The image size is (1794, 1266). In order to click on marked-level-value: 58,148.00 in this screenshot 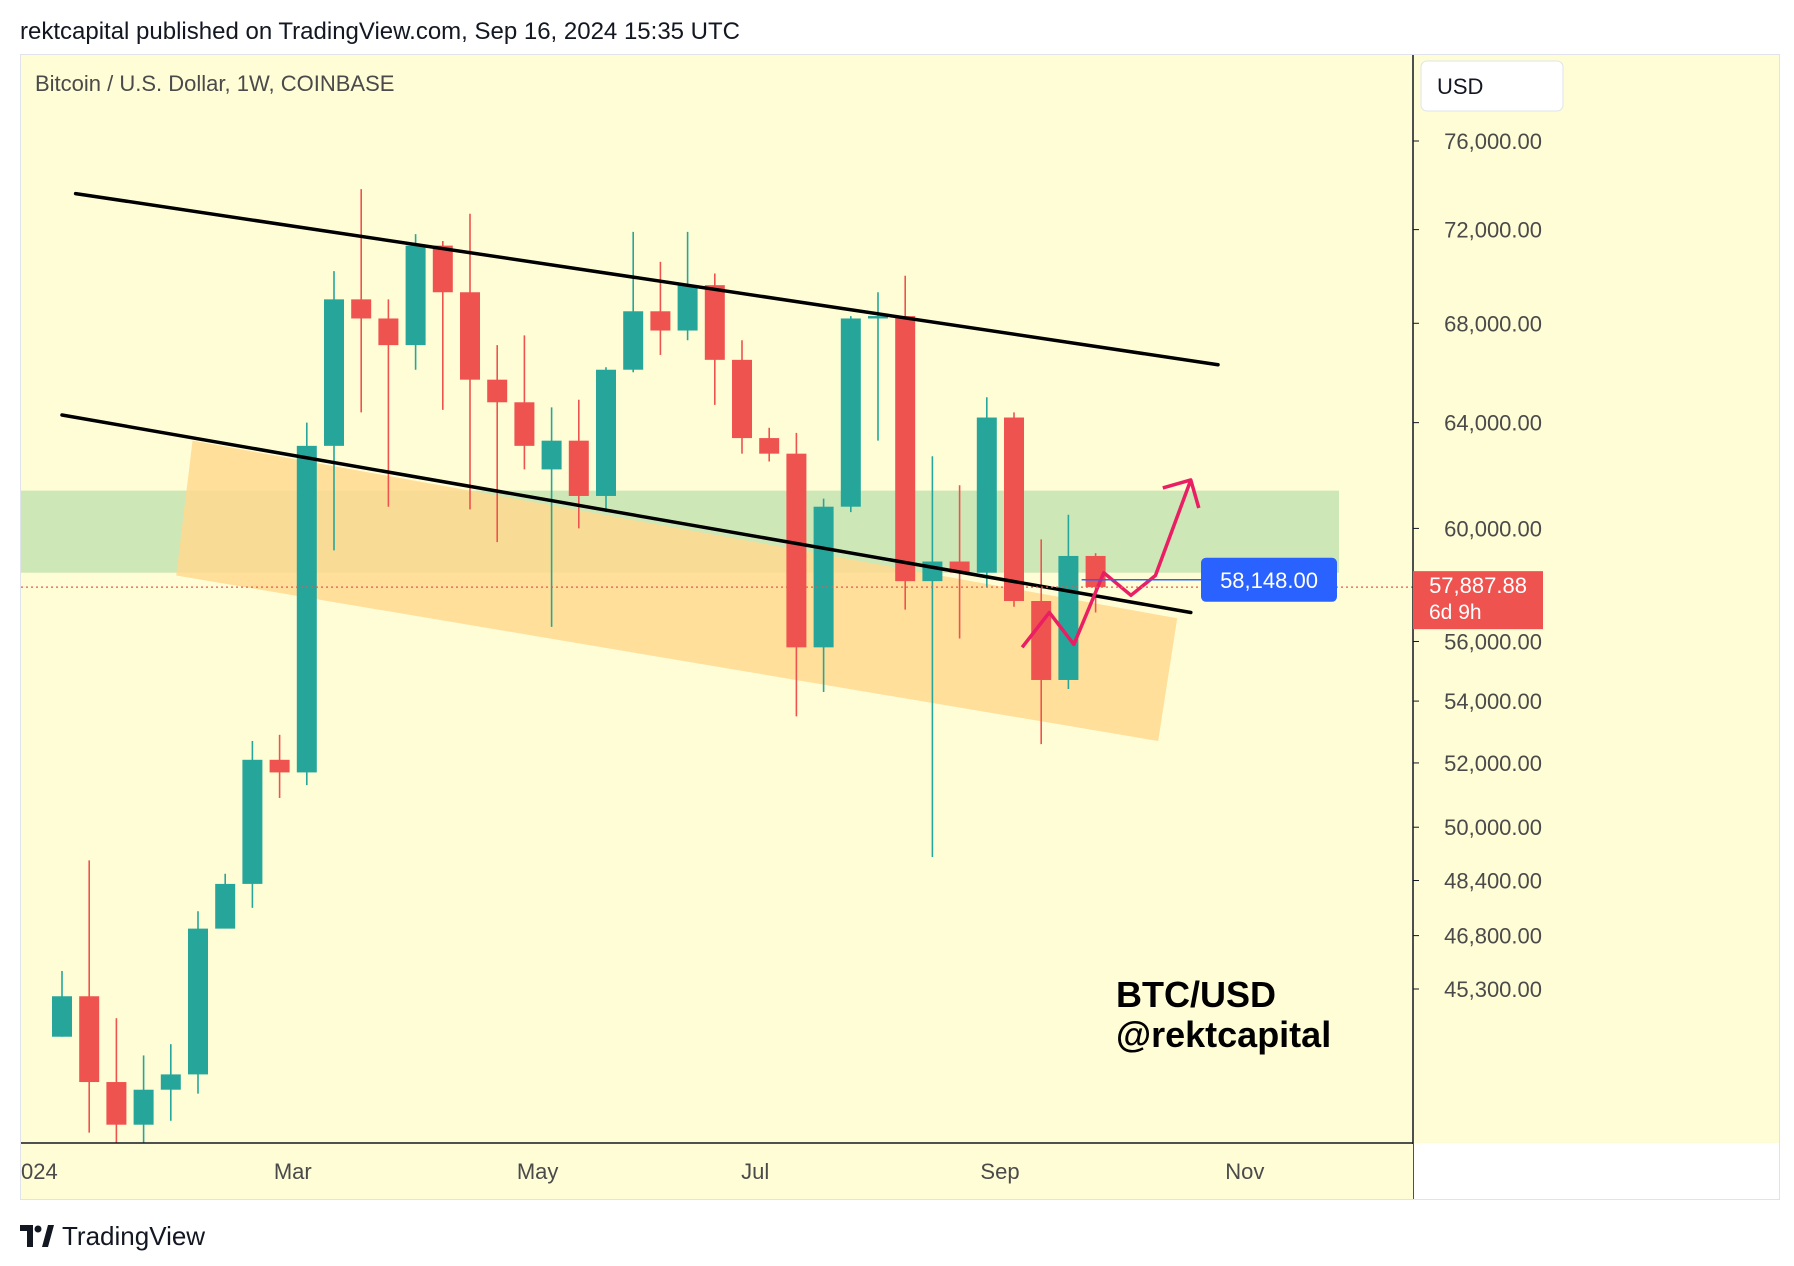, I will do `click(1269, 580)`.